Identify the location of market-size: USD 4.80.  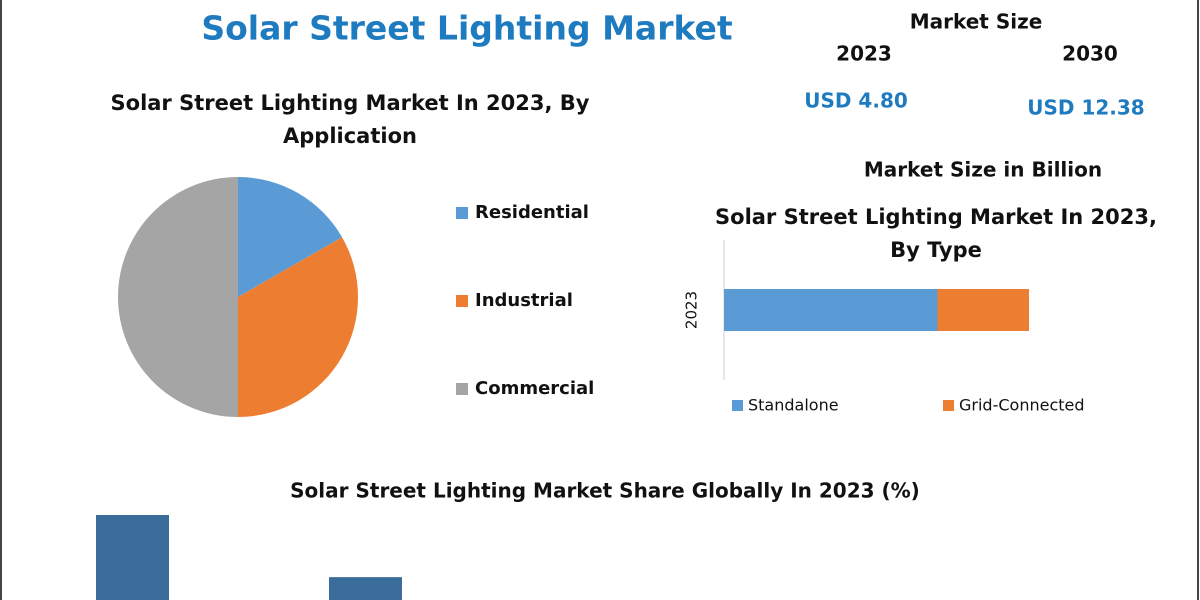
(856, 101).